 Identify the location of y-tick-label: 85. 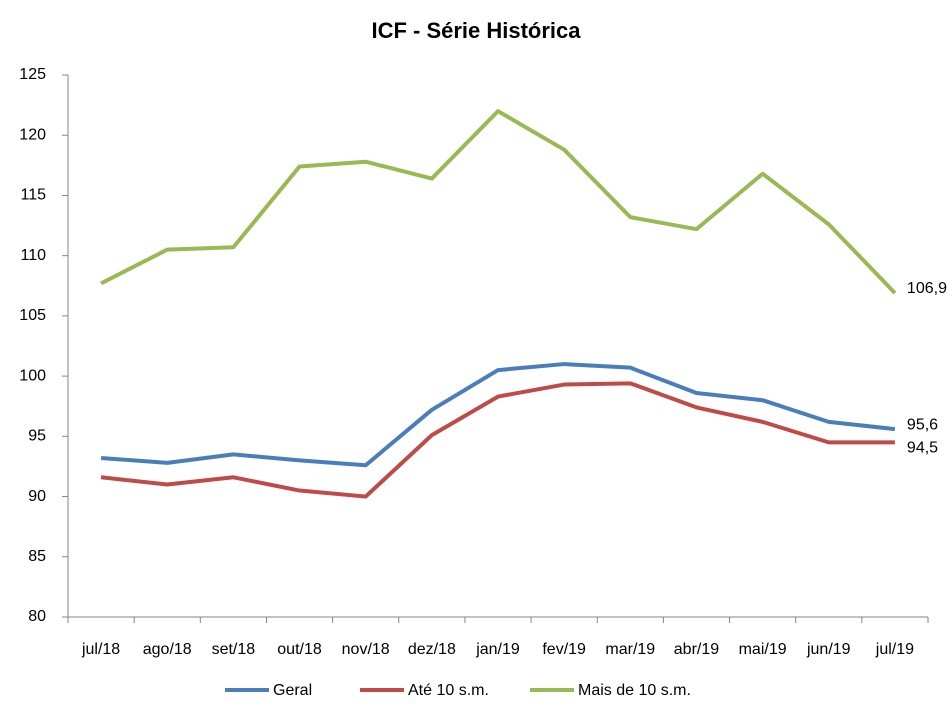
(37, 556).